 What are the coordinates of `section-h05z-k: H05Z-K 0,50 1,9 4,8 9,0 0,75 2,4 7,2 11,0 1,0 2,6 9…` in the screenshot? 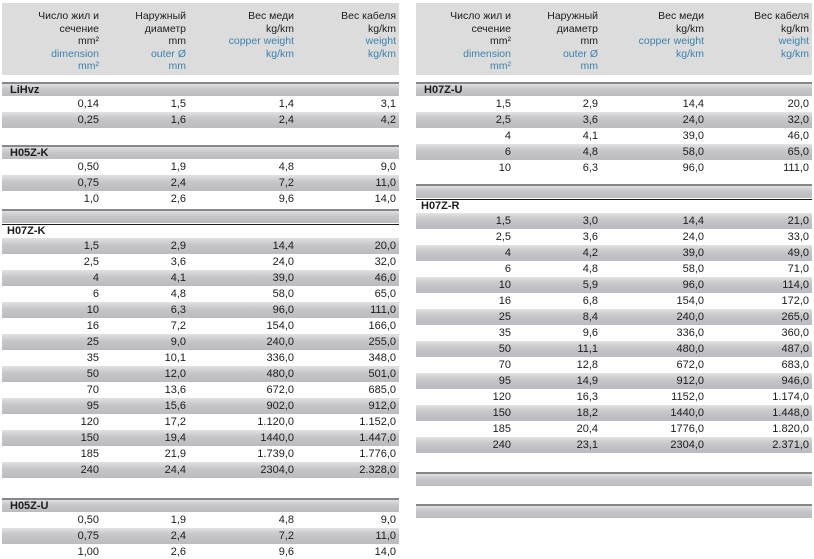 It's located at (200, 176).